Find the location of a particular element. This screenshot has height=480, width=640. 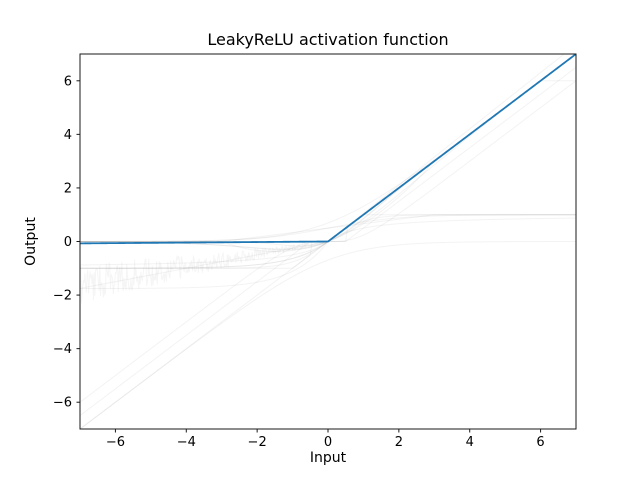

x-tick-label: 2 is located at coordinates (399, 442).